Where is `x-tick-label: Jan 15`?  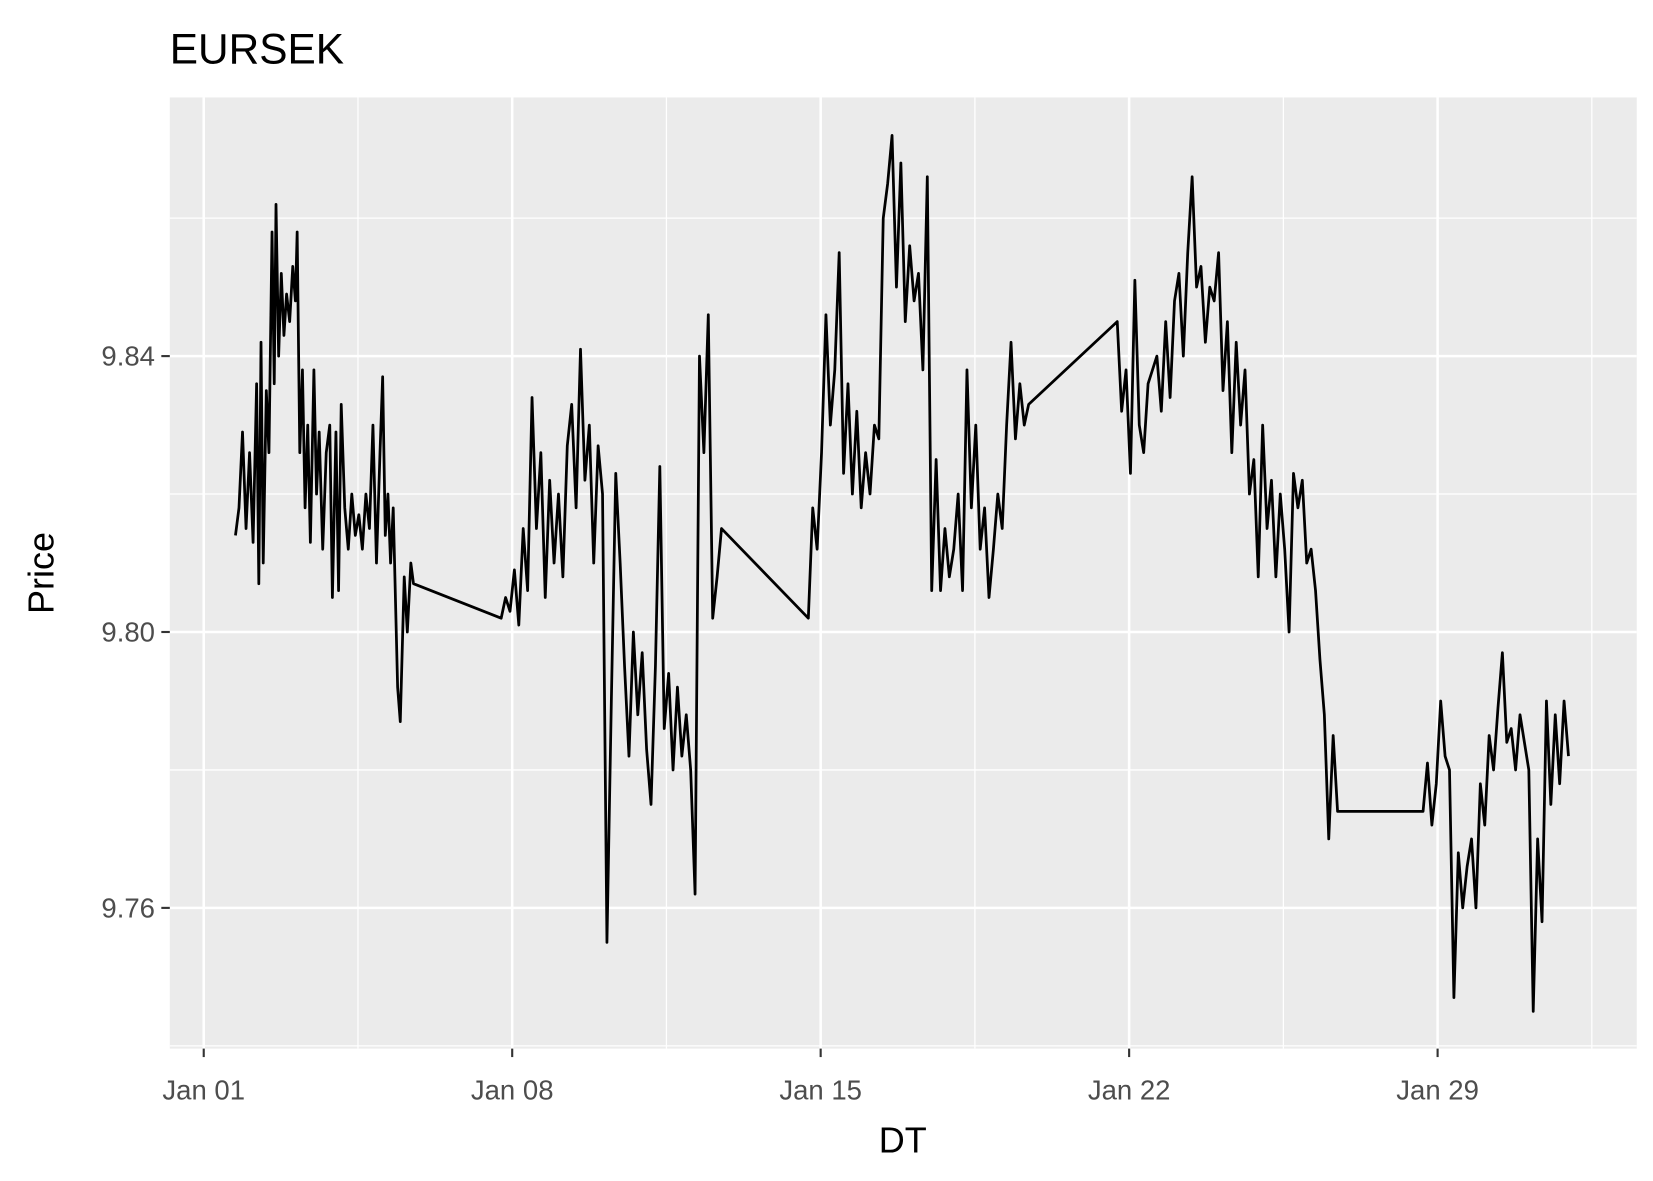 x-tick-label: Jan 15 is located at coordinates (820, 1089).